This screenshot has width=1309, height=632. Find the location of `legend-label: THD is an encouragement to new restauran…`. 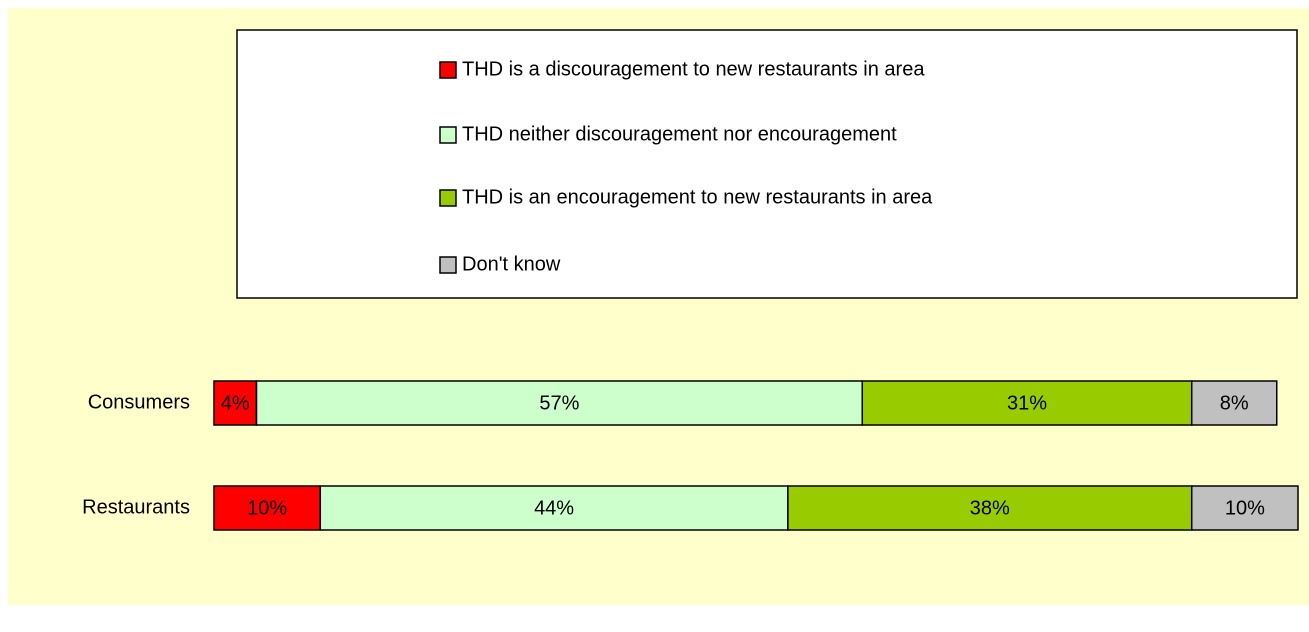

legend-label: THD is an encouragement to new restauran… is located at coordinates (697, 197).